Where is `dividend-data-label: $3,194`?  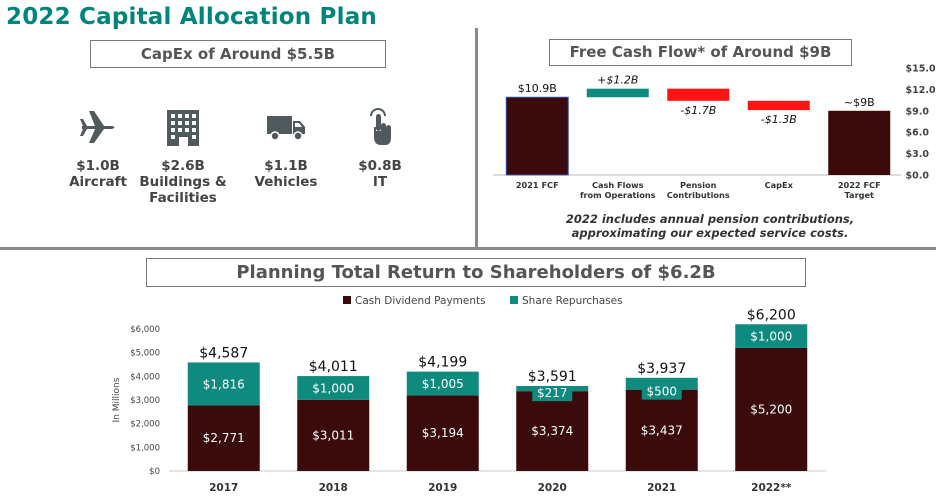
dividend-data-label: $3,194 is located at coordinates (443, 433).